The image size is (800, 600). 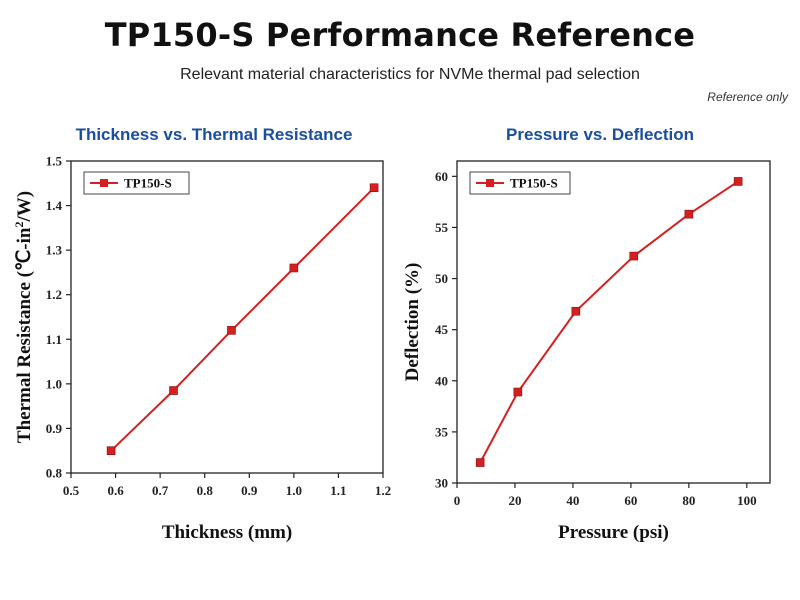 What do you see at coordinates (160, 490) in the screenshot?
I see `x-tick-label: 0.7` at bounding box center [160, 490].